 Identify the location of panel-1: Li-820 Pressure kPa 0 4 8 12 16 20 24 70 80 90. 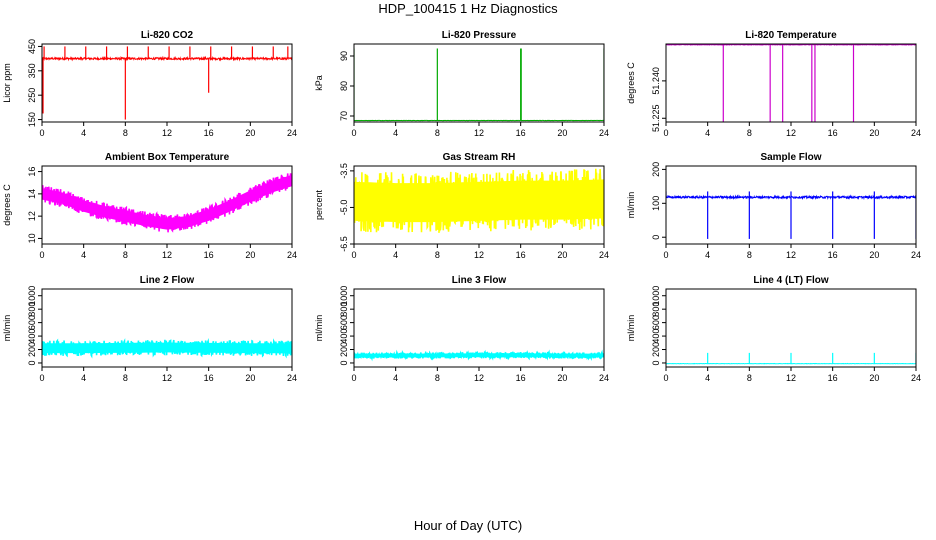
(461, 84).